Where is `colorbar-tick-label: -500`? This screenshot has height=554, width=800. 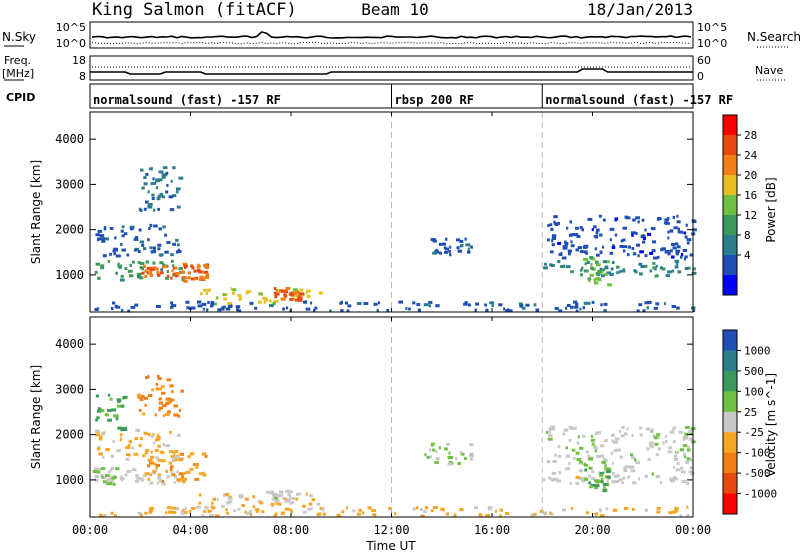
colorbar-tick-label: -500 is located at coordinates (757, 473).